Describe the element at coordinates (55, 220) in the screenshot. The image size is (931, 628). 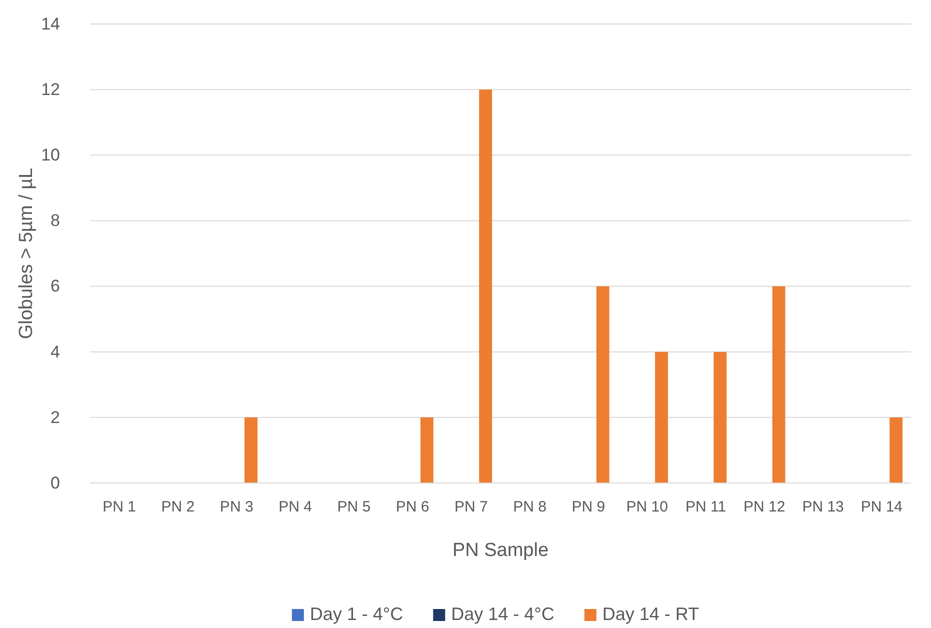
I see `y-tick-label: 8` at that location.